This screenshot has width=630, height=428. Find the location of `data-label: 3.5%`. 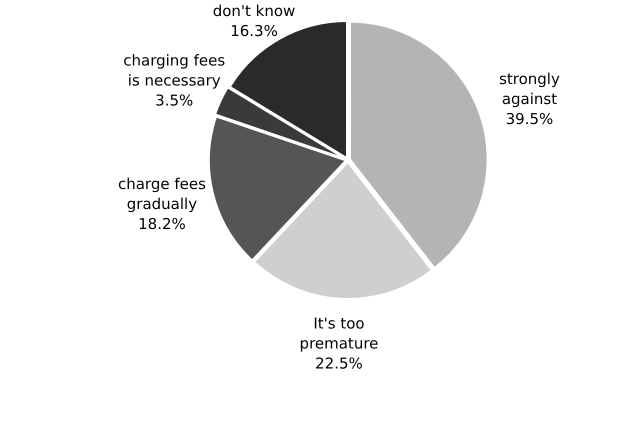

data-label: 3.5% is located at coordinates (174, 101).